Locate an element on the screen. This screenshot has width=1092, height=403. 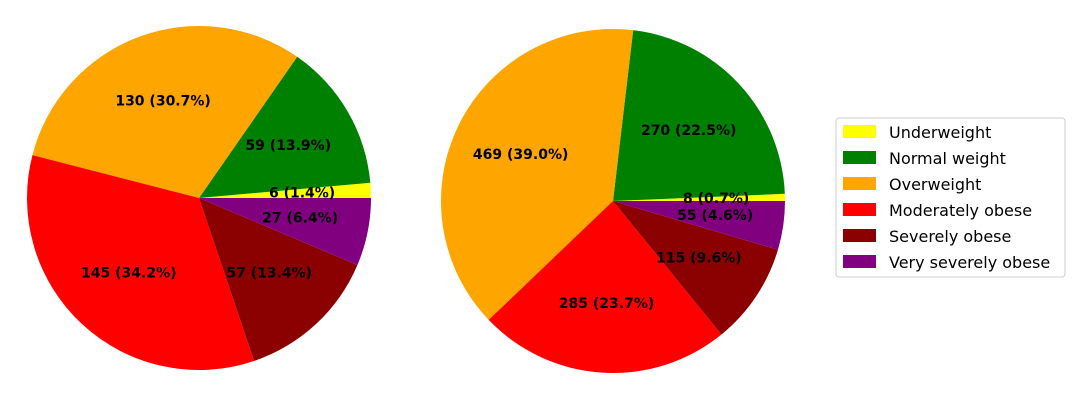
pie2-label-moderately-obese: 285 (23.7%) is located at coordinates (606, 304).